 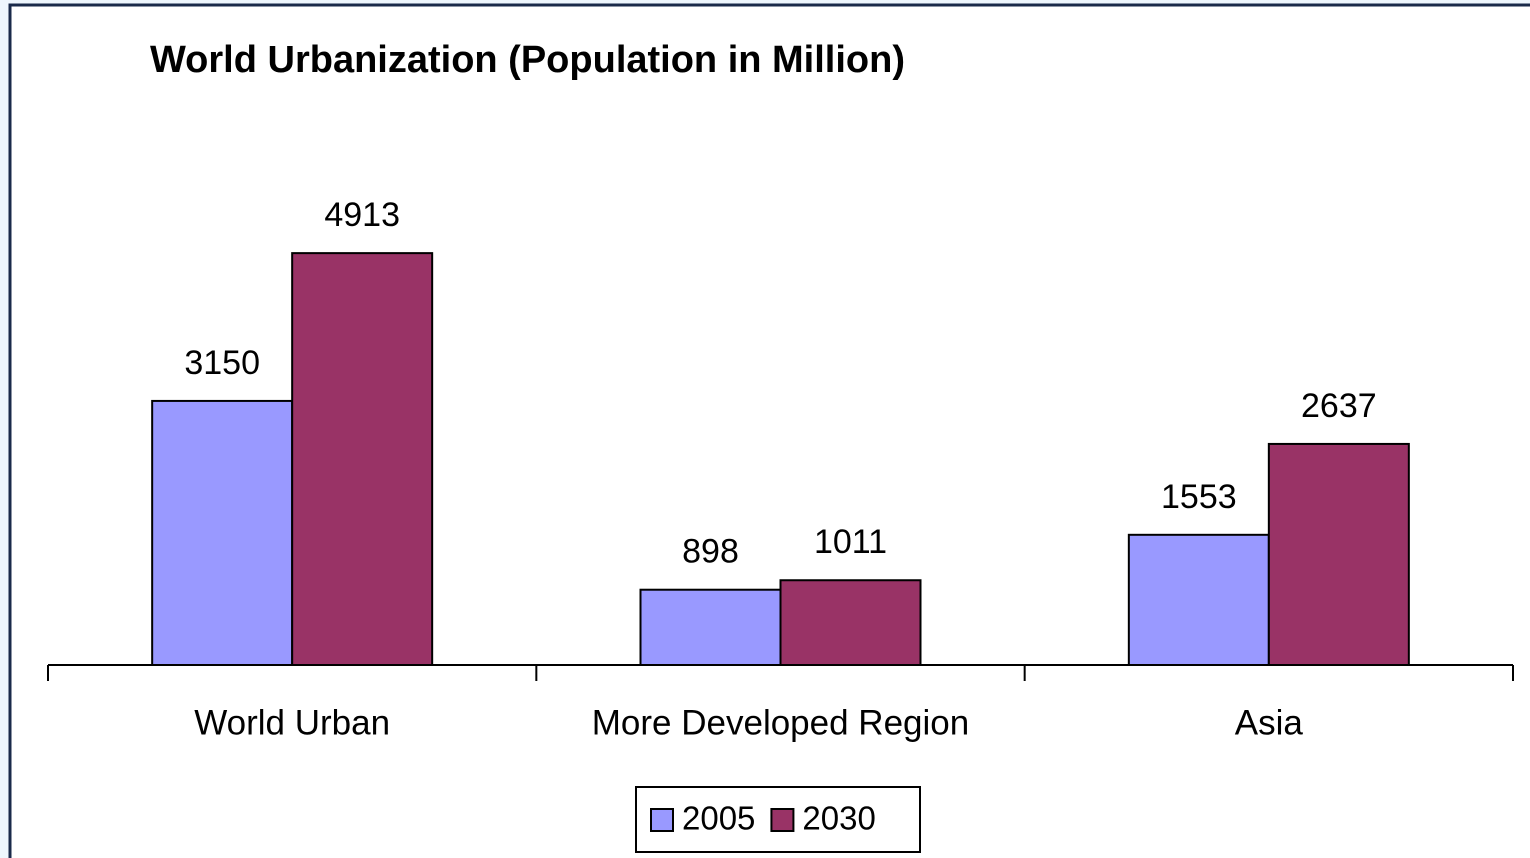 I want to click on value-label: 1553, so click(x=1199, y=497).